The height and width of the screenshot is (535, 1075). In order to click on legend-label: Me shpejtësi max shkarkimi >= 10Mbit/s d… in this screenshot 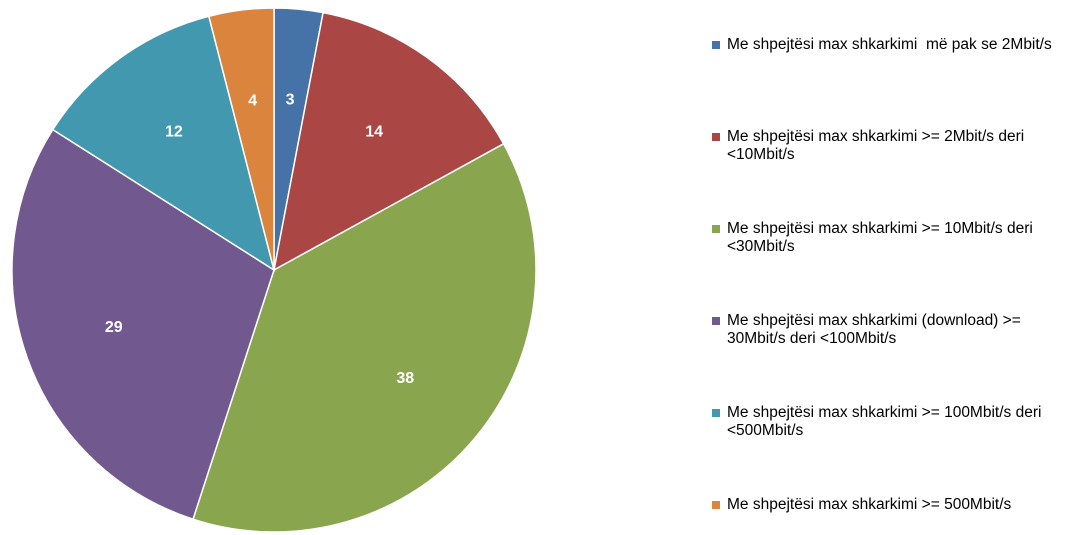, I will do `click(882, 237)`.